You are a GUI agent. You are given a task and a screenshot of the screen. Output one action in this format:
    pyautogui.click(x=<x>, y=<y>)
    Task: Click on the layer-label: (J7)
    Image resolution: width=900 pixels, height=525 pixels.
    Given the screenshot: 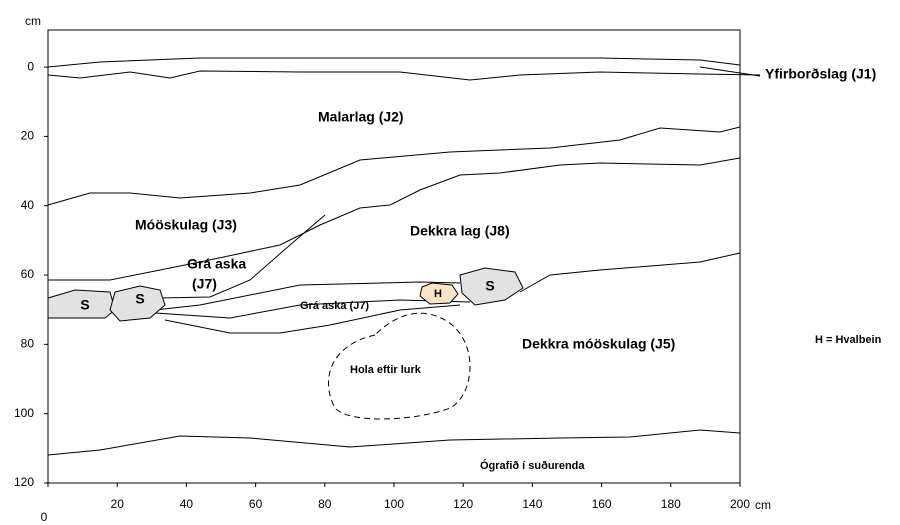 What is the action you would take?
    pyautogui.click(x=204, y=284)
    